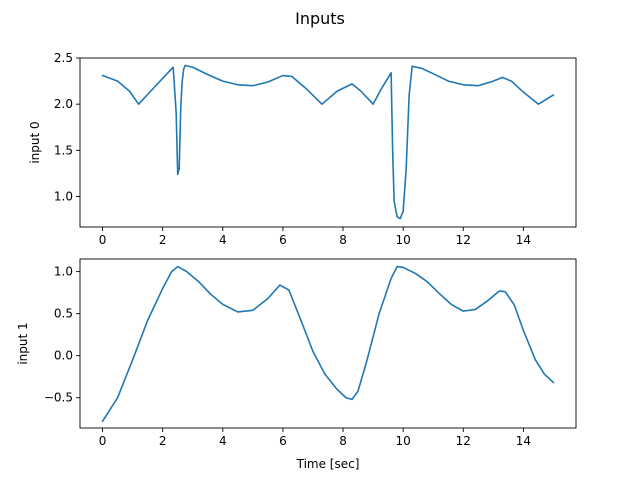 The width and height of the screenshot is (640, 480). Describe the element at coordinates (320, 18) in the screenshot. I see `figure-title: Inputs` at that location.